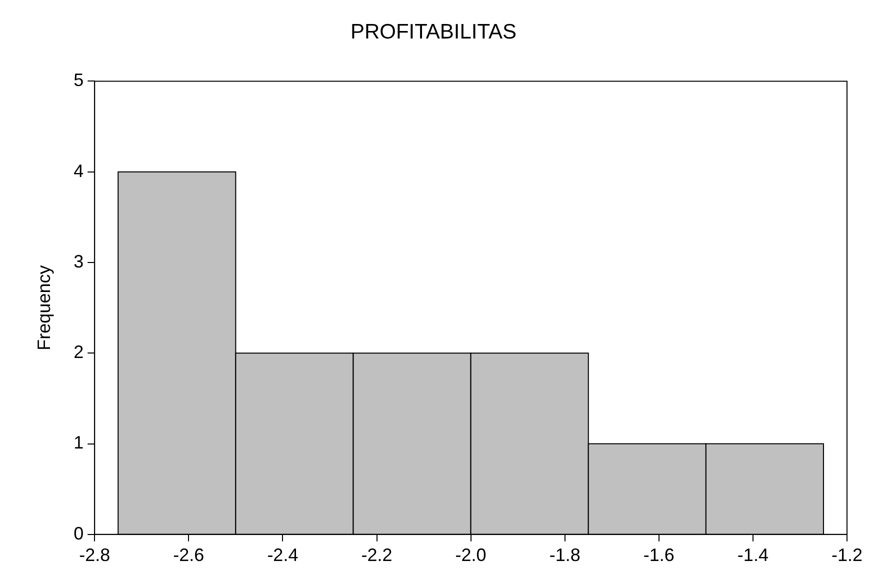 Image resolution: width=869 pixels, height=581 pixels. I want to click on y-tick-label: 2, so click(79, 352).